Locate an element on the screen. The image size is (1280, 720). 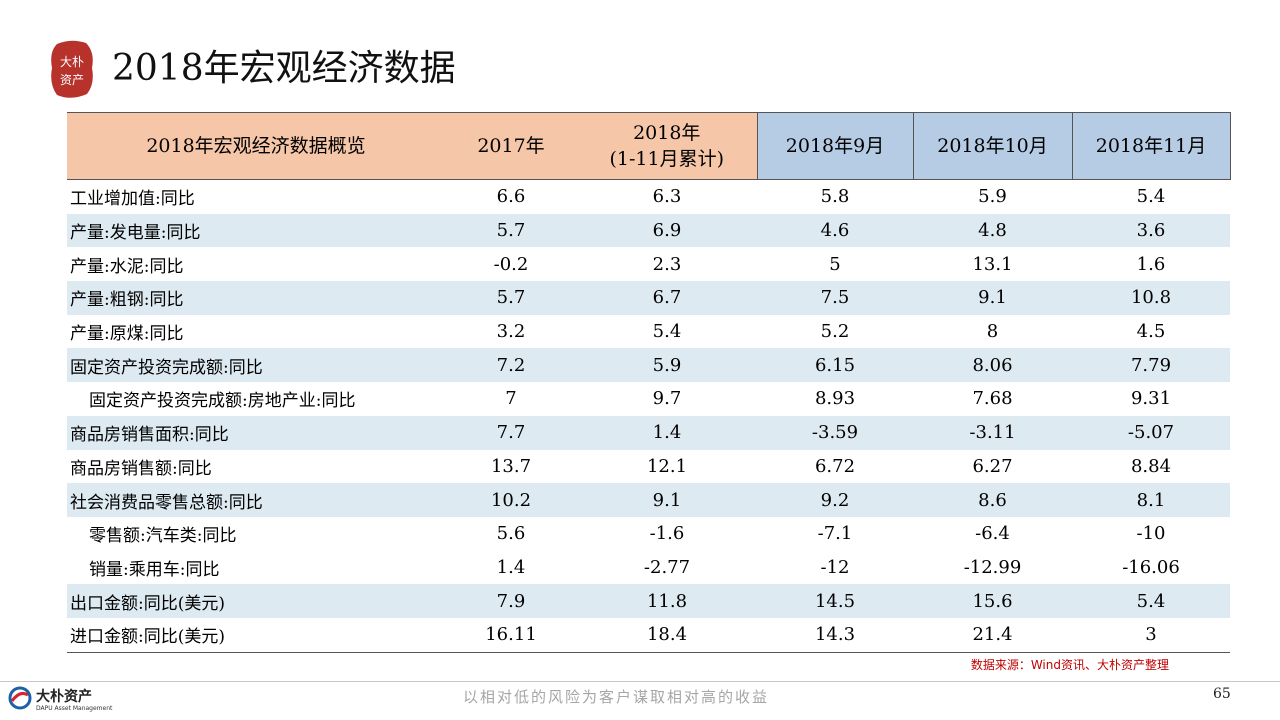
row-value: 15.6 is located at coordinates (992, 601).